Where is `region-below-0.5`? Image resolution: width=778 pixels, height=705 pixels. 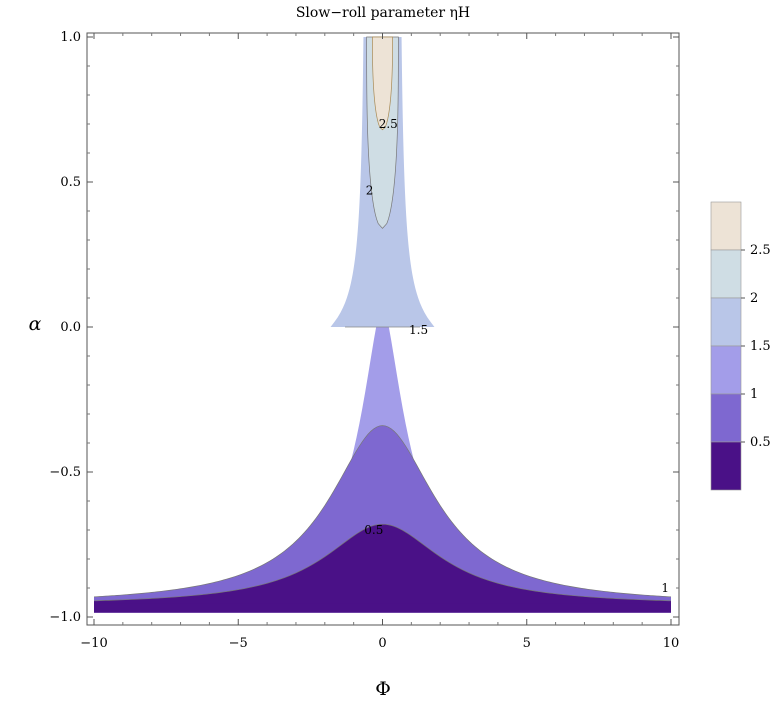
region-below-0.5 is located at coordinates (382, 568).